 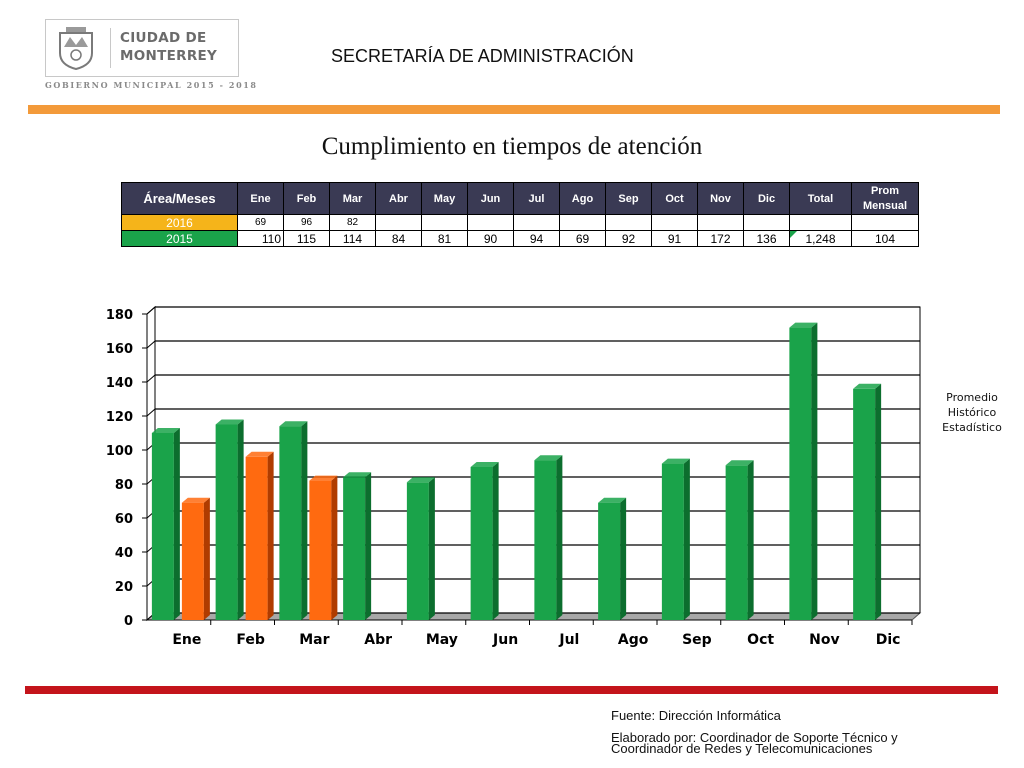 What do you see at coordinates (124, 519) in the screenshot?
I see `y-tick-label: 60` at bounding box center [124, 519].